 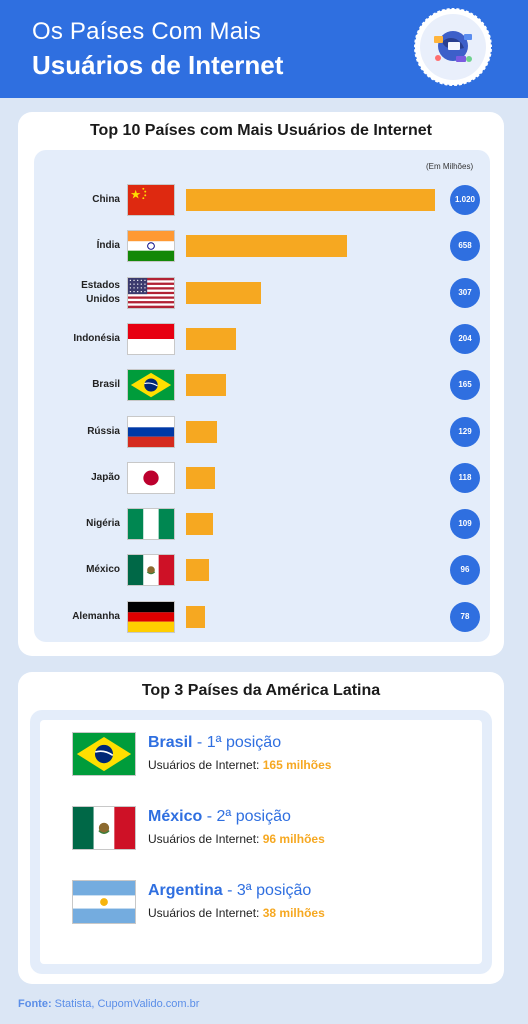 I want to click on latam-users-value: 38 milhões, so click(x=293, y=913).